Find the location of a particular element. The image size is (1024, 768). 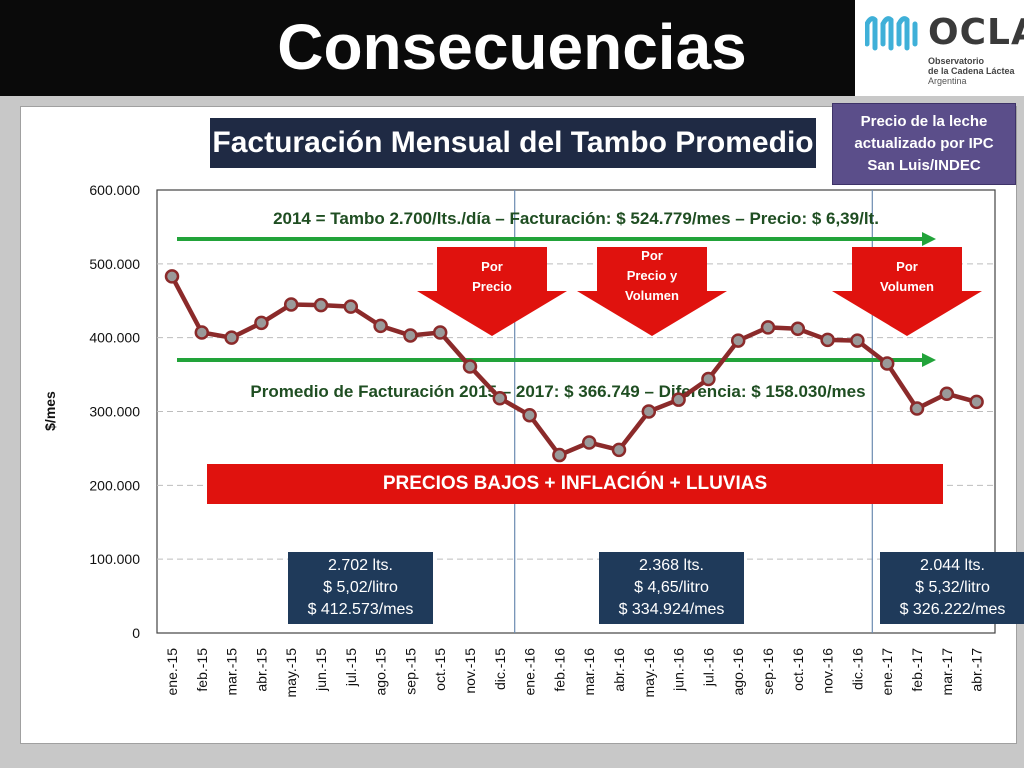

arrow-label: Volumen is located at coordinates (652, 295).